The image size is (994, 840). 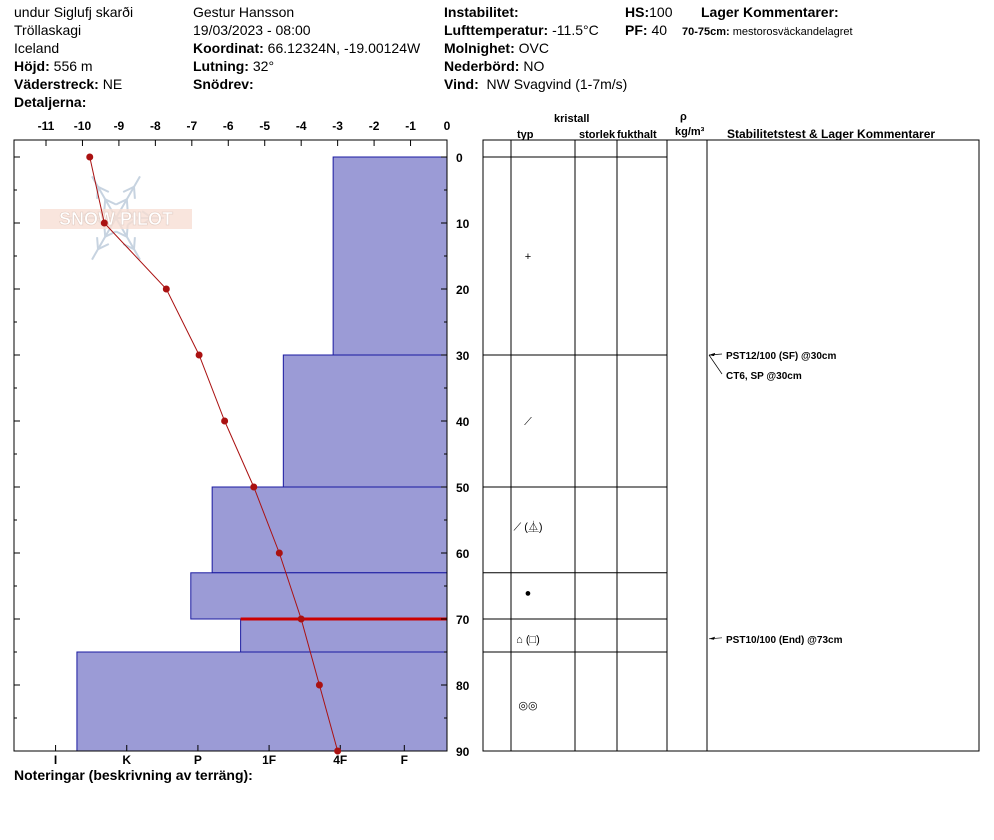 What do you see at coordinates (528, 594) in the screenshot?
I see `grain-type-symbol: ●` at bounding box center [528, 594].